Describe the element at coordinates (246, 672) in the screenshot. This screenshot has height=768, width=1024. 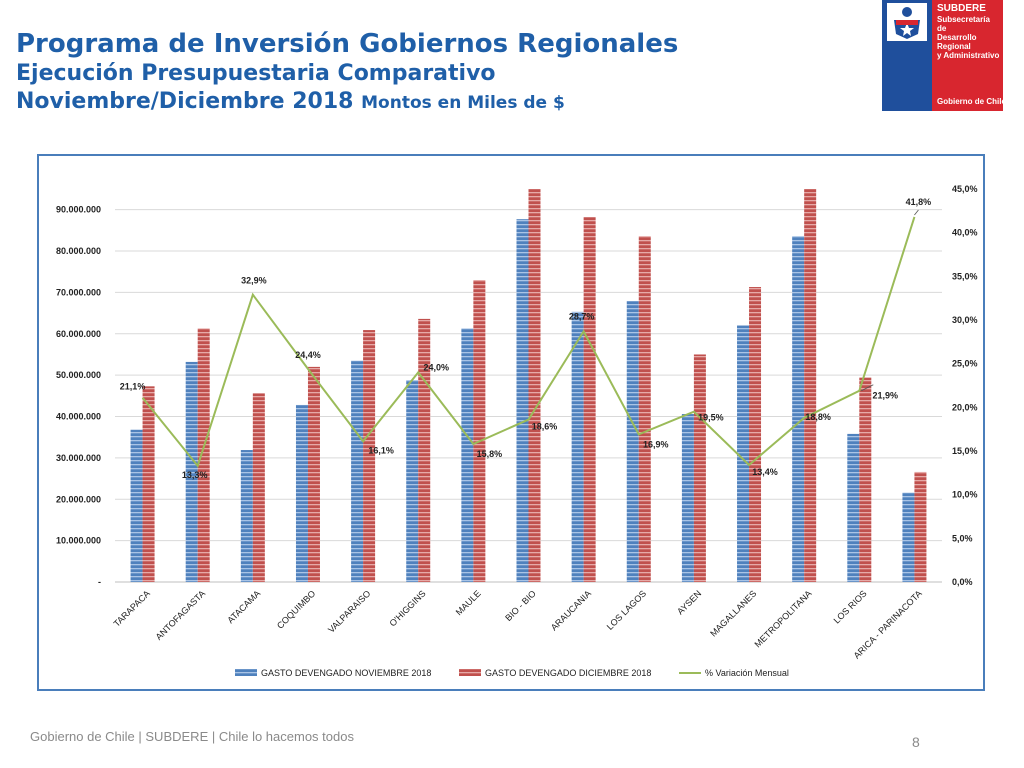
I see `legend-noviembre-swatch` at that location.